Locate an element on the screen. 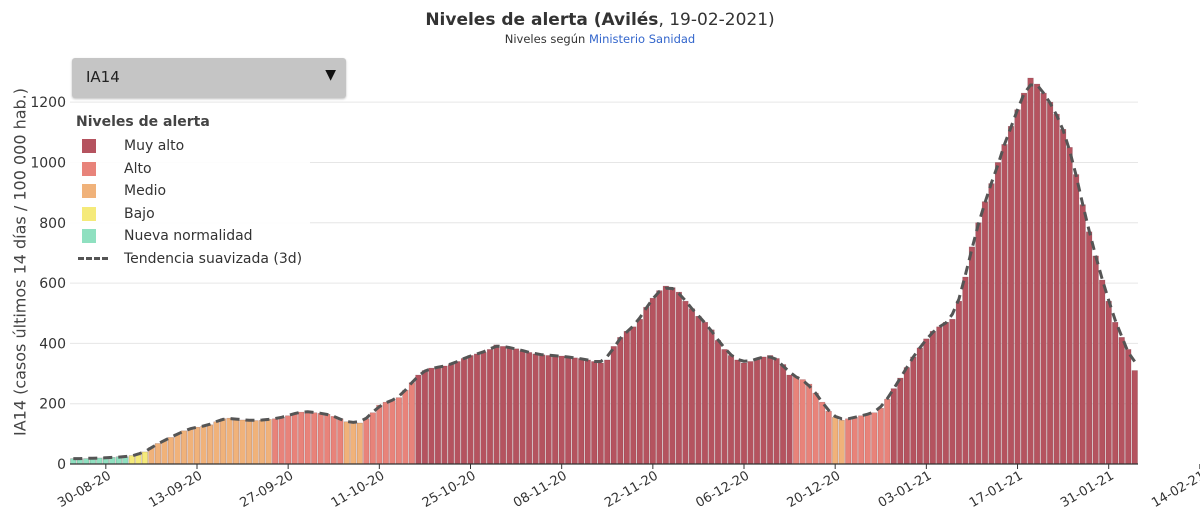  legend-item-alto: Alto is located at coordinates (190, 169).